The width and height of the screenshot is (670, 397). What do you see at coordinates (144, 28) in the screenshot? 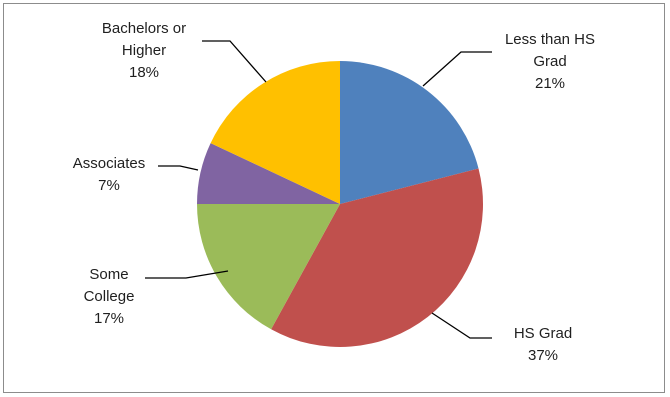
I see `data-label-category: Bachelors or` at bounding box center [144, 28].